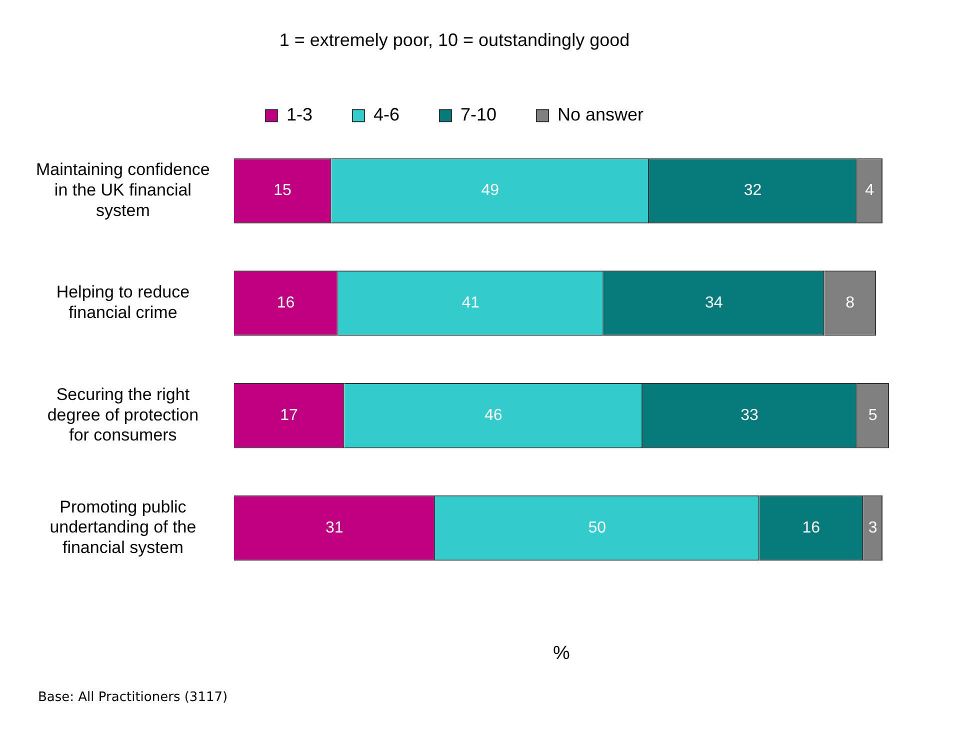 The image size is (969, 729). What do you see at coordinates (561, 653) in the screenshot?
I see `x-axis-title: %` at bounding box center [561, 653].